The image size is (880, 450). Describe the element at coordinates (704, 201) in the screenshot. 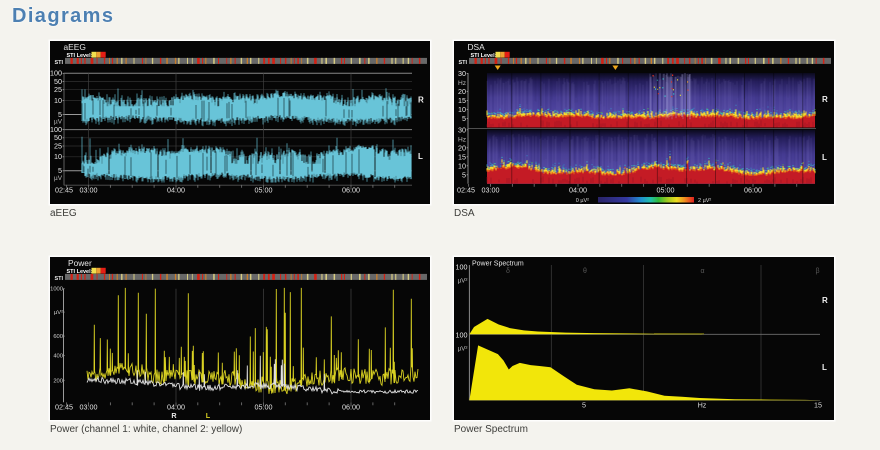

I see `svg-text: 2 µV²` at that location.